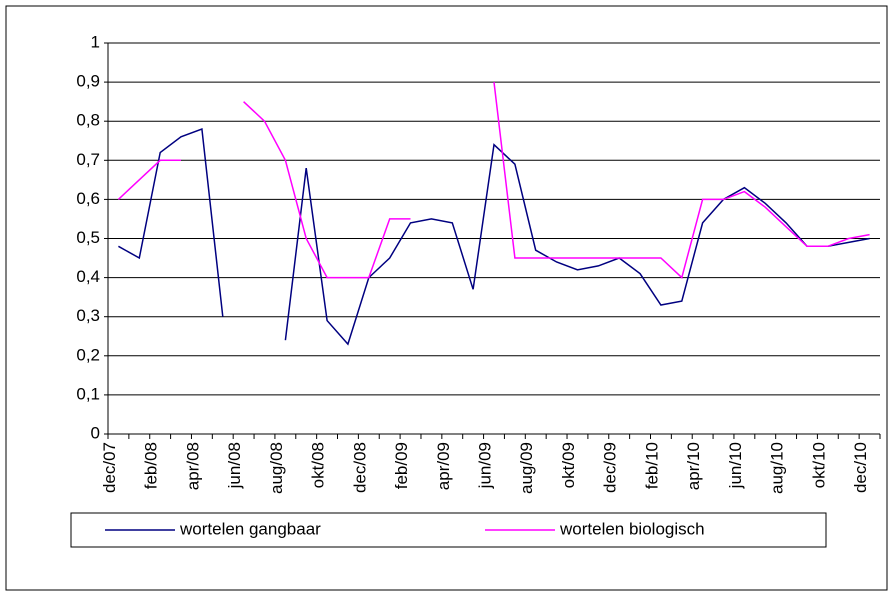 The height and width of the screenshot is (591, 888). Describe the element at coordinates (88, 120) in the screenshot. I see `y-tick-label: 0,8` at that location.